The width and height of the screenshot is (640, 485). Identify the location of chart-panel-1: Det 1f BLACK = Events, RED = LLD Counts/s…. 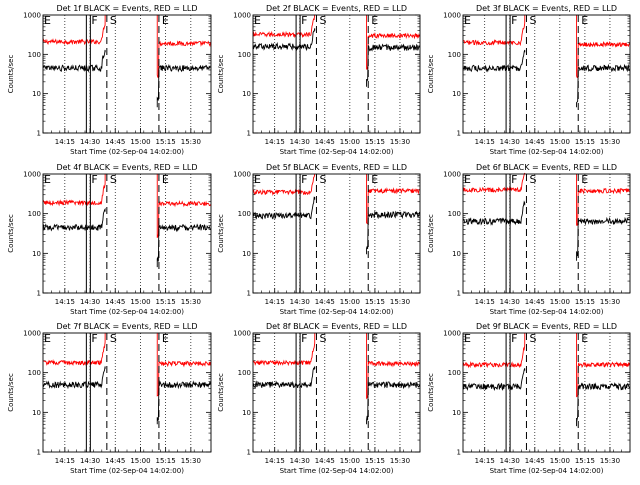
(109, 80).